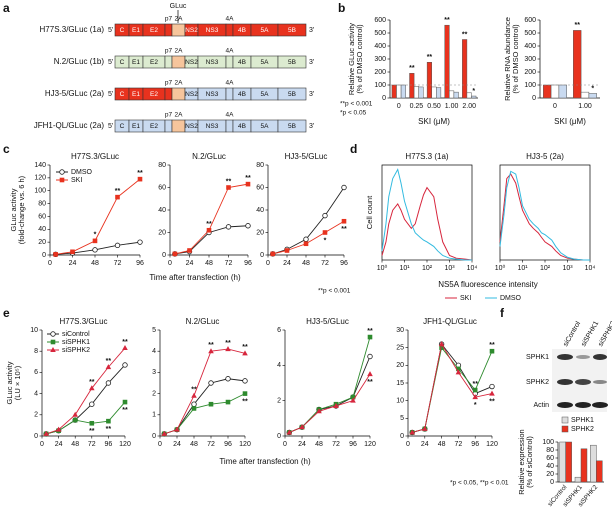 This screenshot has height=511, width=612. Describe the element at coordinates (592, 88) in the screenshot. I see `significance: *` at that location.